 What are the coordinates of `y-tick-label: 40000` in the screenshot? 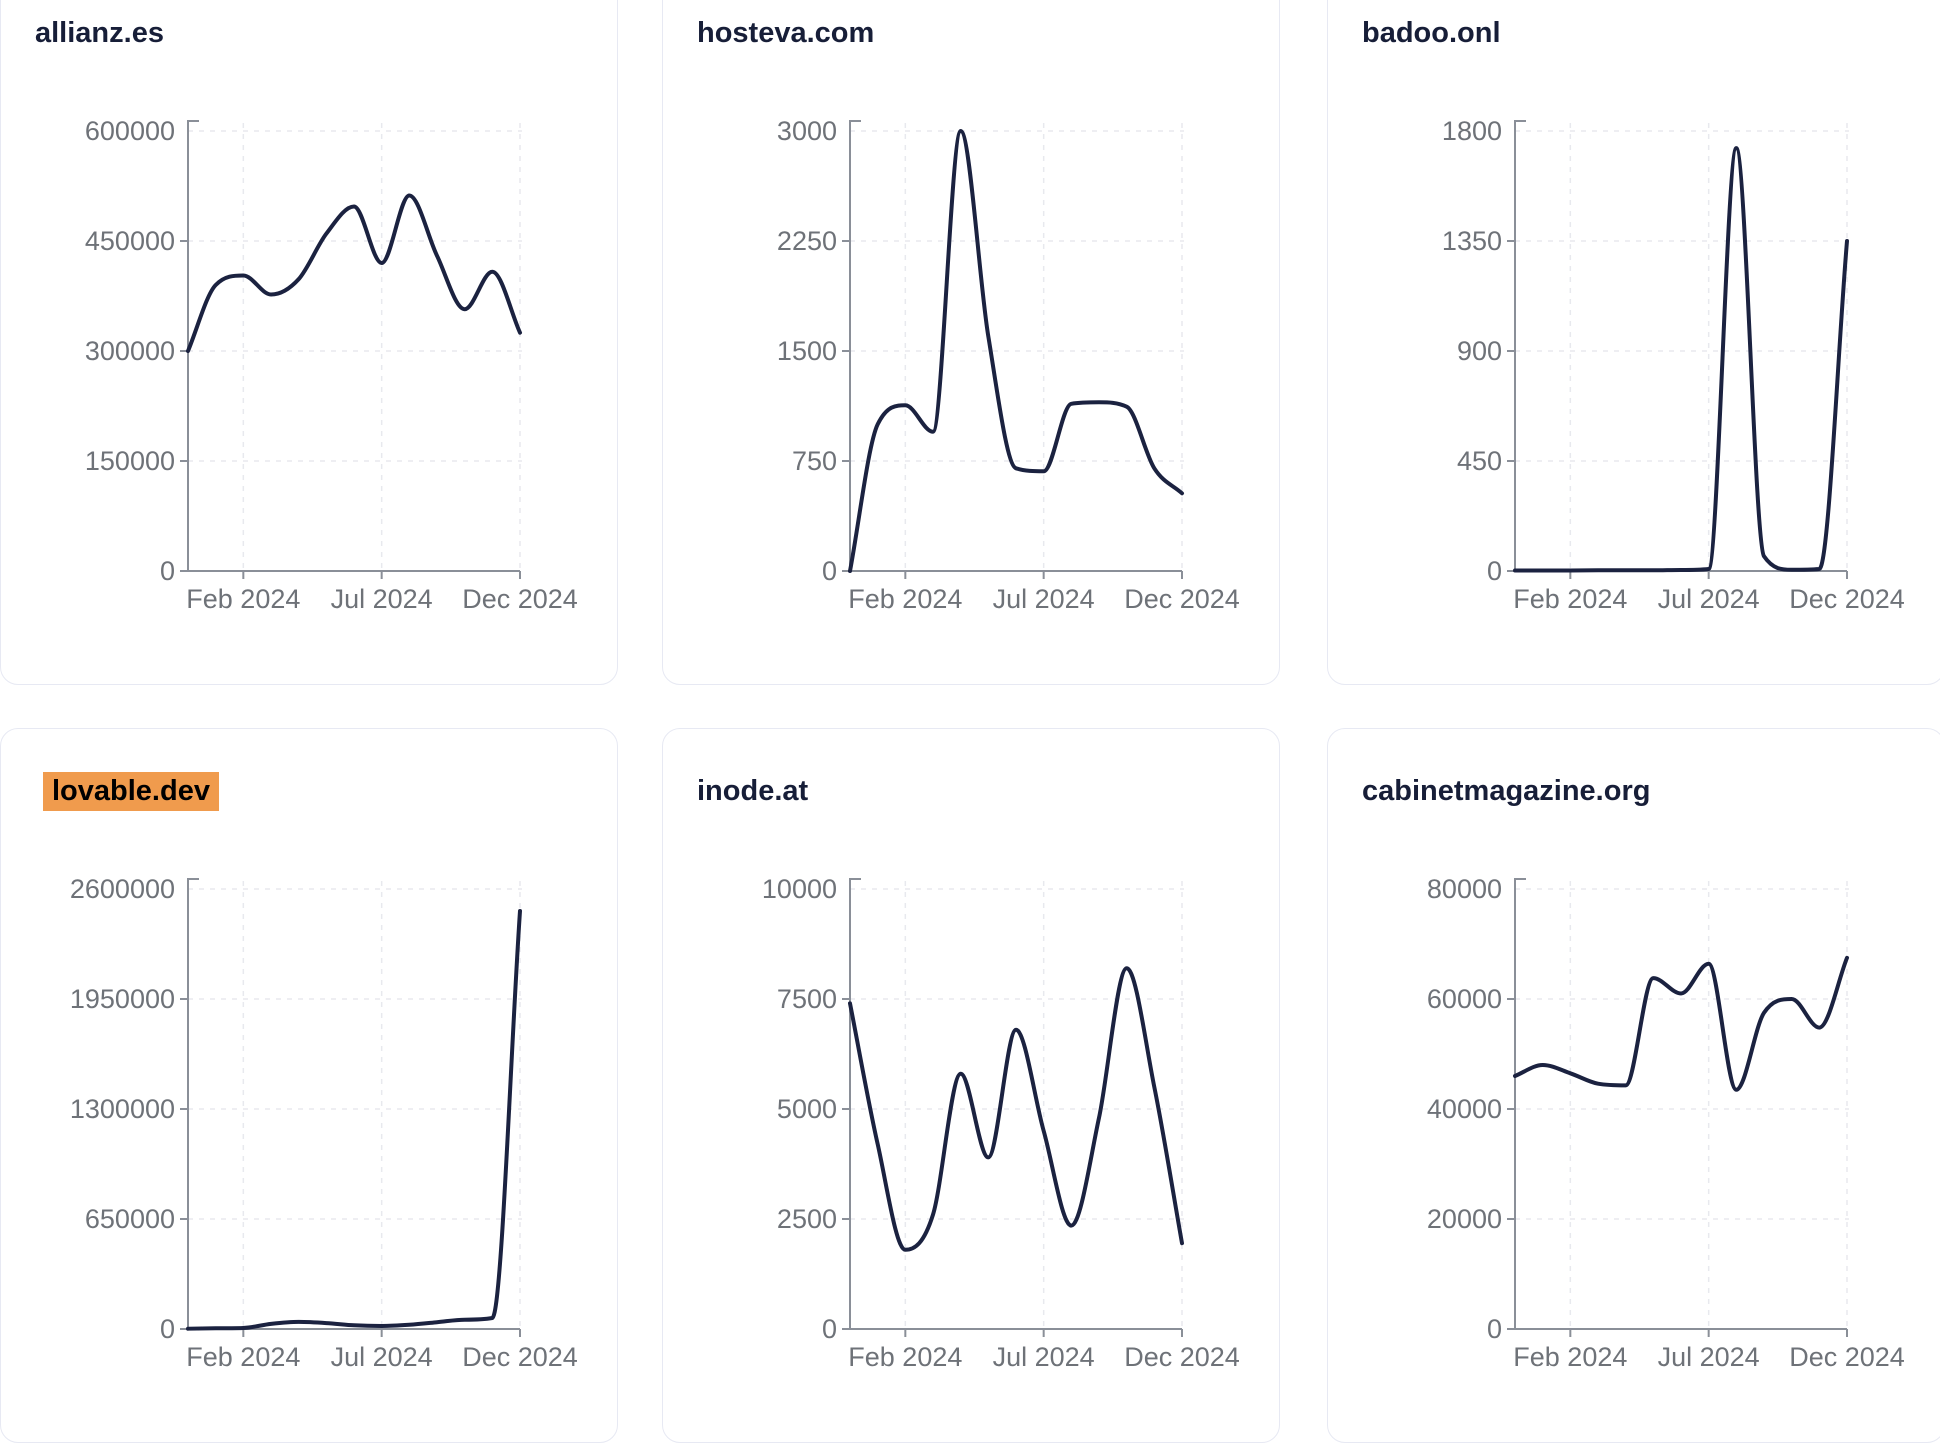 It's located at (1464, 1109).